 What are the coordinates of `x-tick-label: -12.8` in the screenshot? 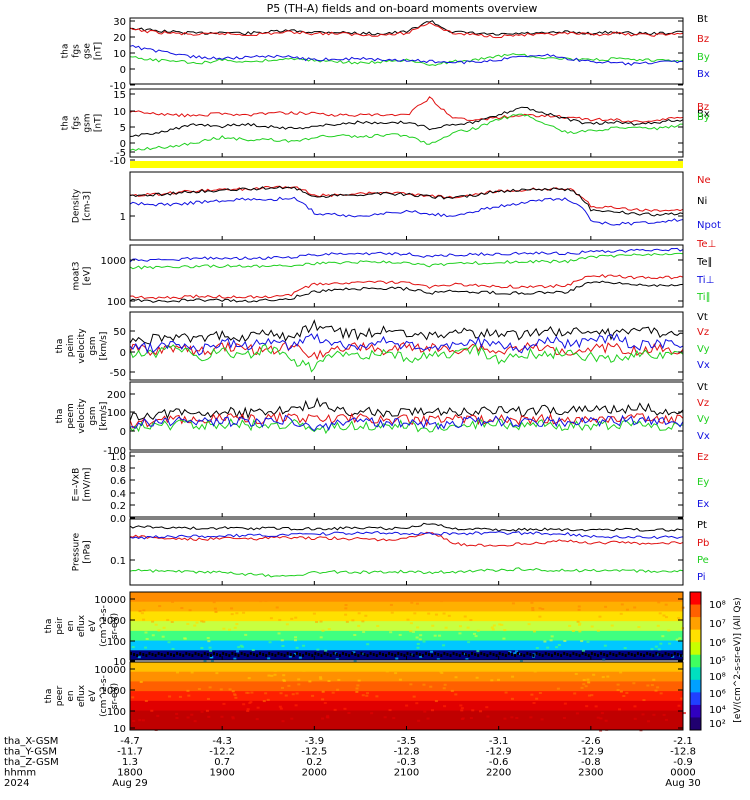 It's located at (407, 752).